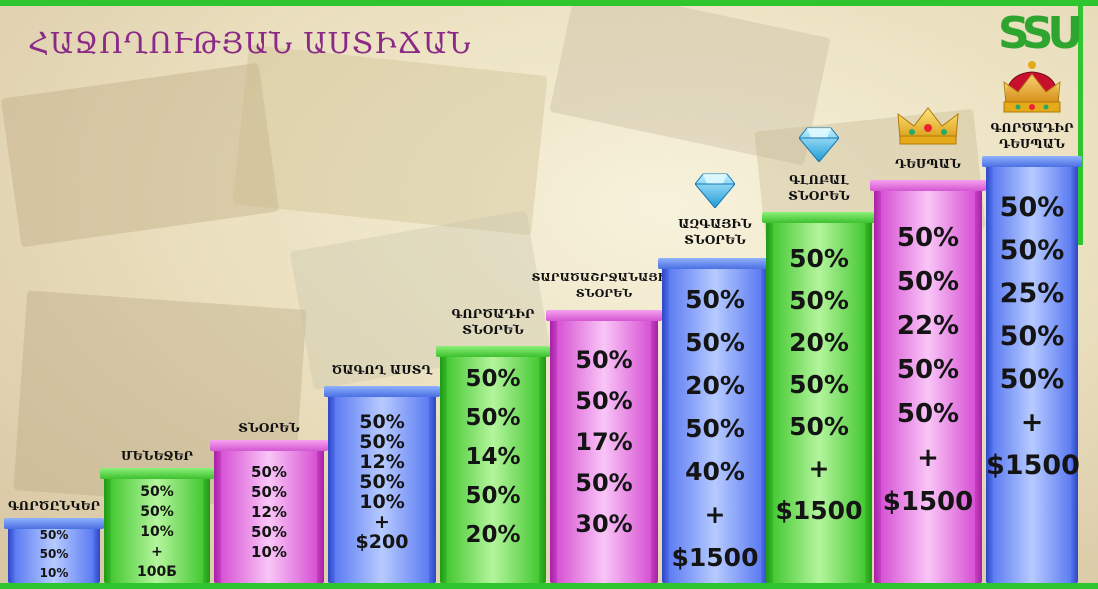 This screenshot has height=589, width=1098. What do you see at coordinates (549, 3) in the screenshot?
I see `frame-top` at bounding box center [549, 3].